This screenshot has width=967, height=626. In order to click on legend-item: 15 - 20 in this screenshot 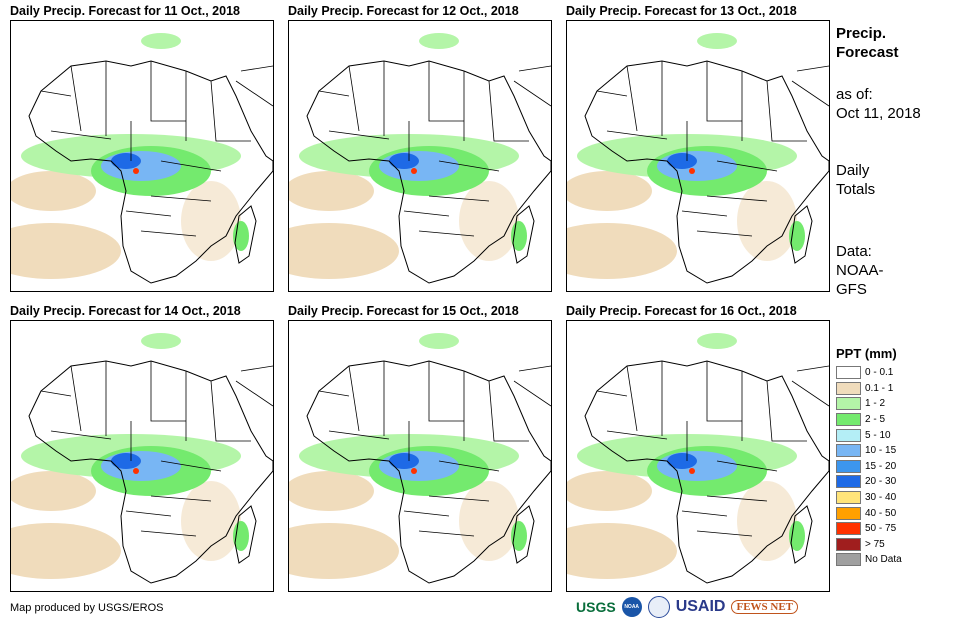, I will do `click(869, 467)`.